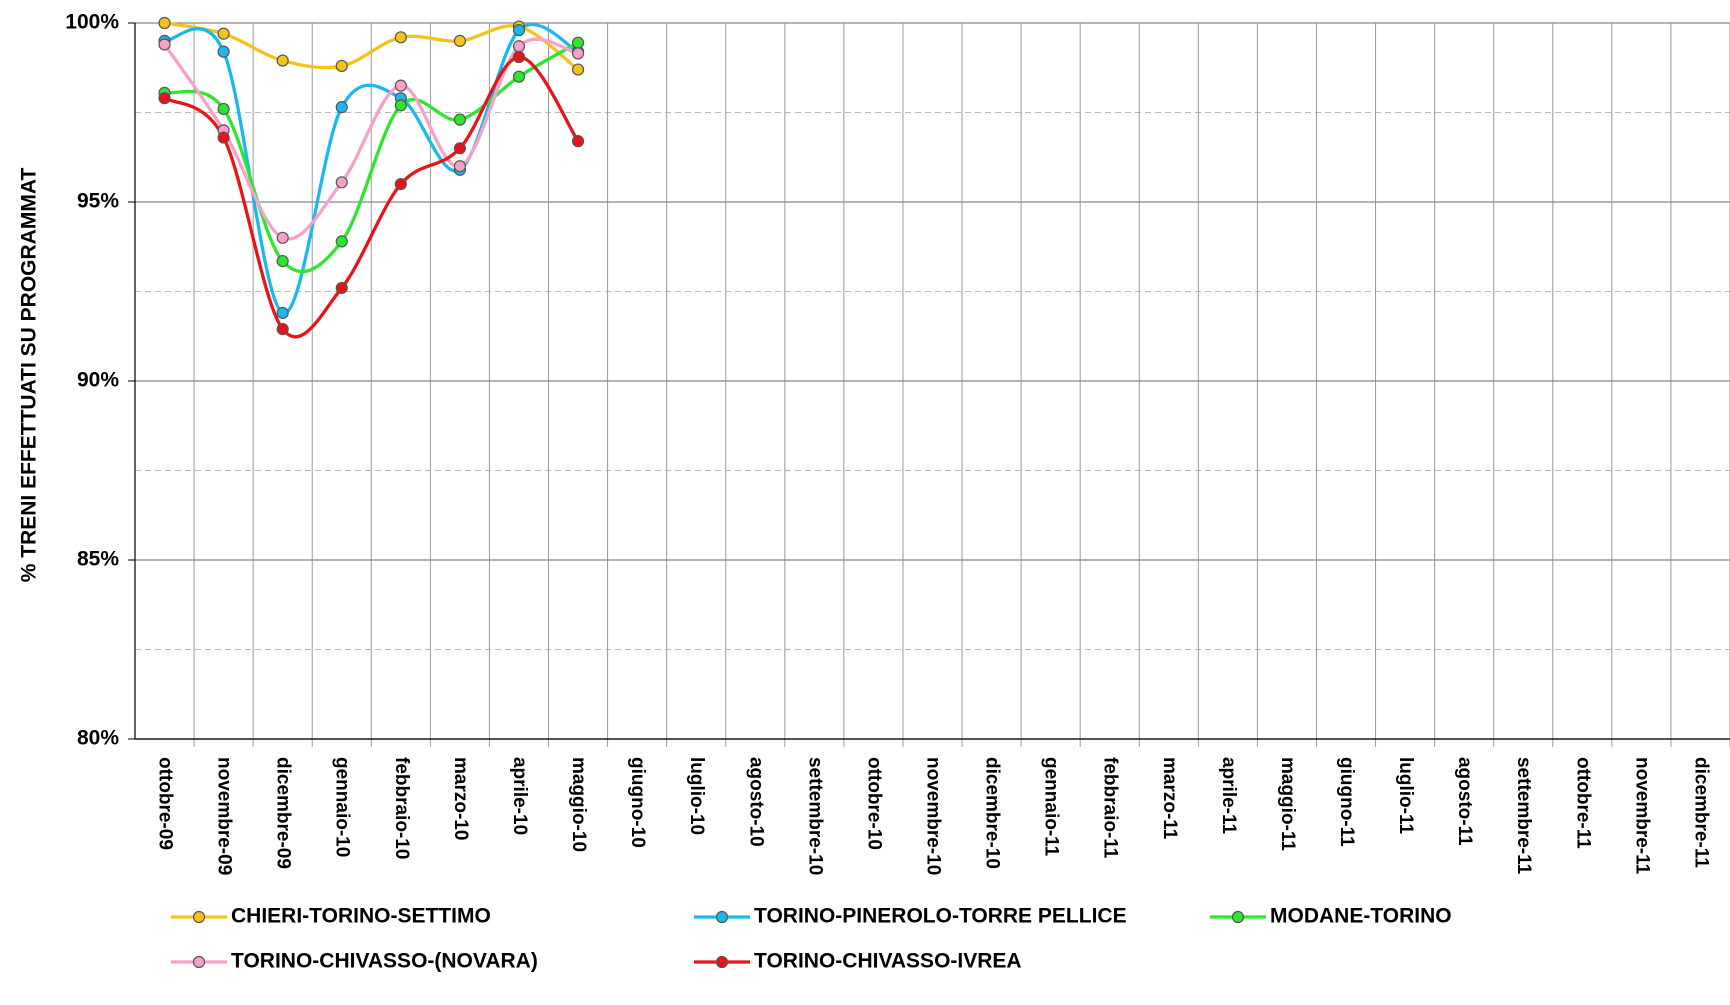  I want to click on x-tick-label: febbraio-10, so click(401, 808).